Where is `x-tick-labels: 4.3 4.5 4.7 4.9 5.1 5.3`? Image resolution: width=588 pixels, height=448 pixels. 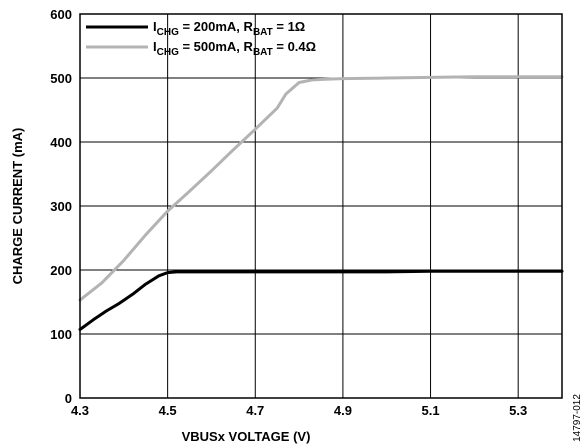 x-tick-labels: 4.3 4.5 4.7 4.9 5.1 5.3 is located at coordinates (299, 410).